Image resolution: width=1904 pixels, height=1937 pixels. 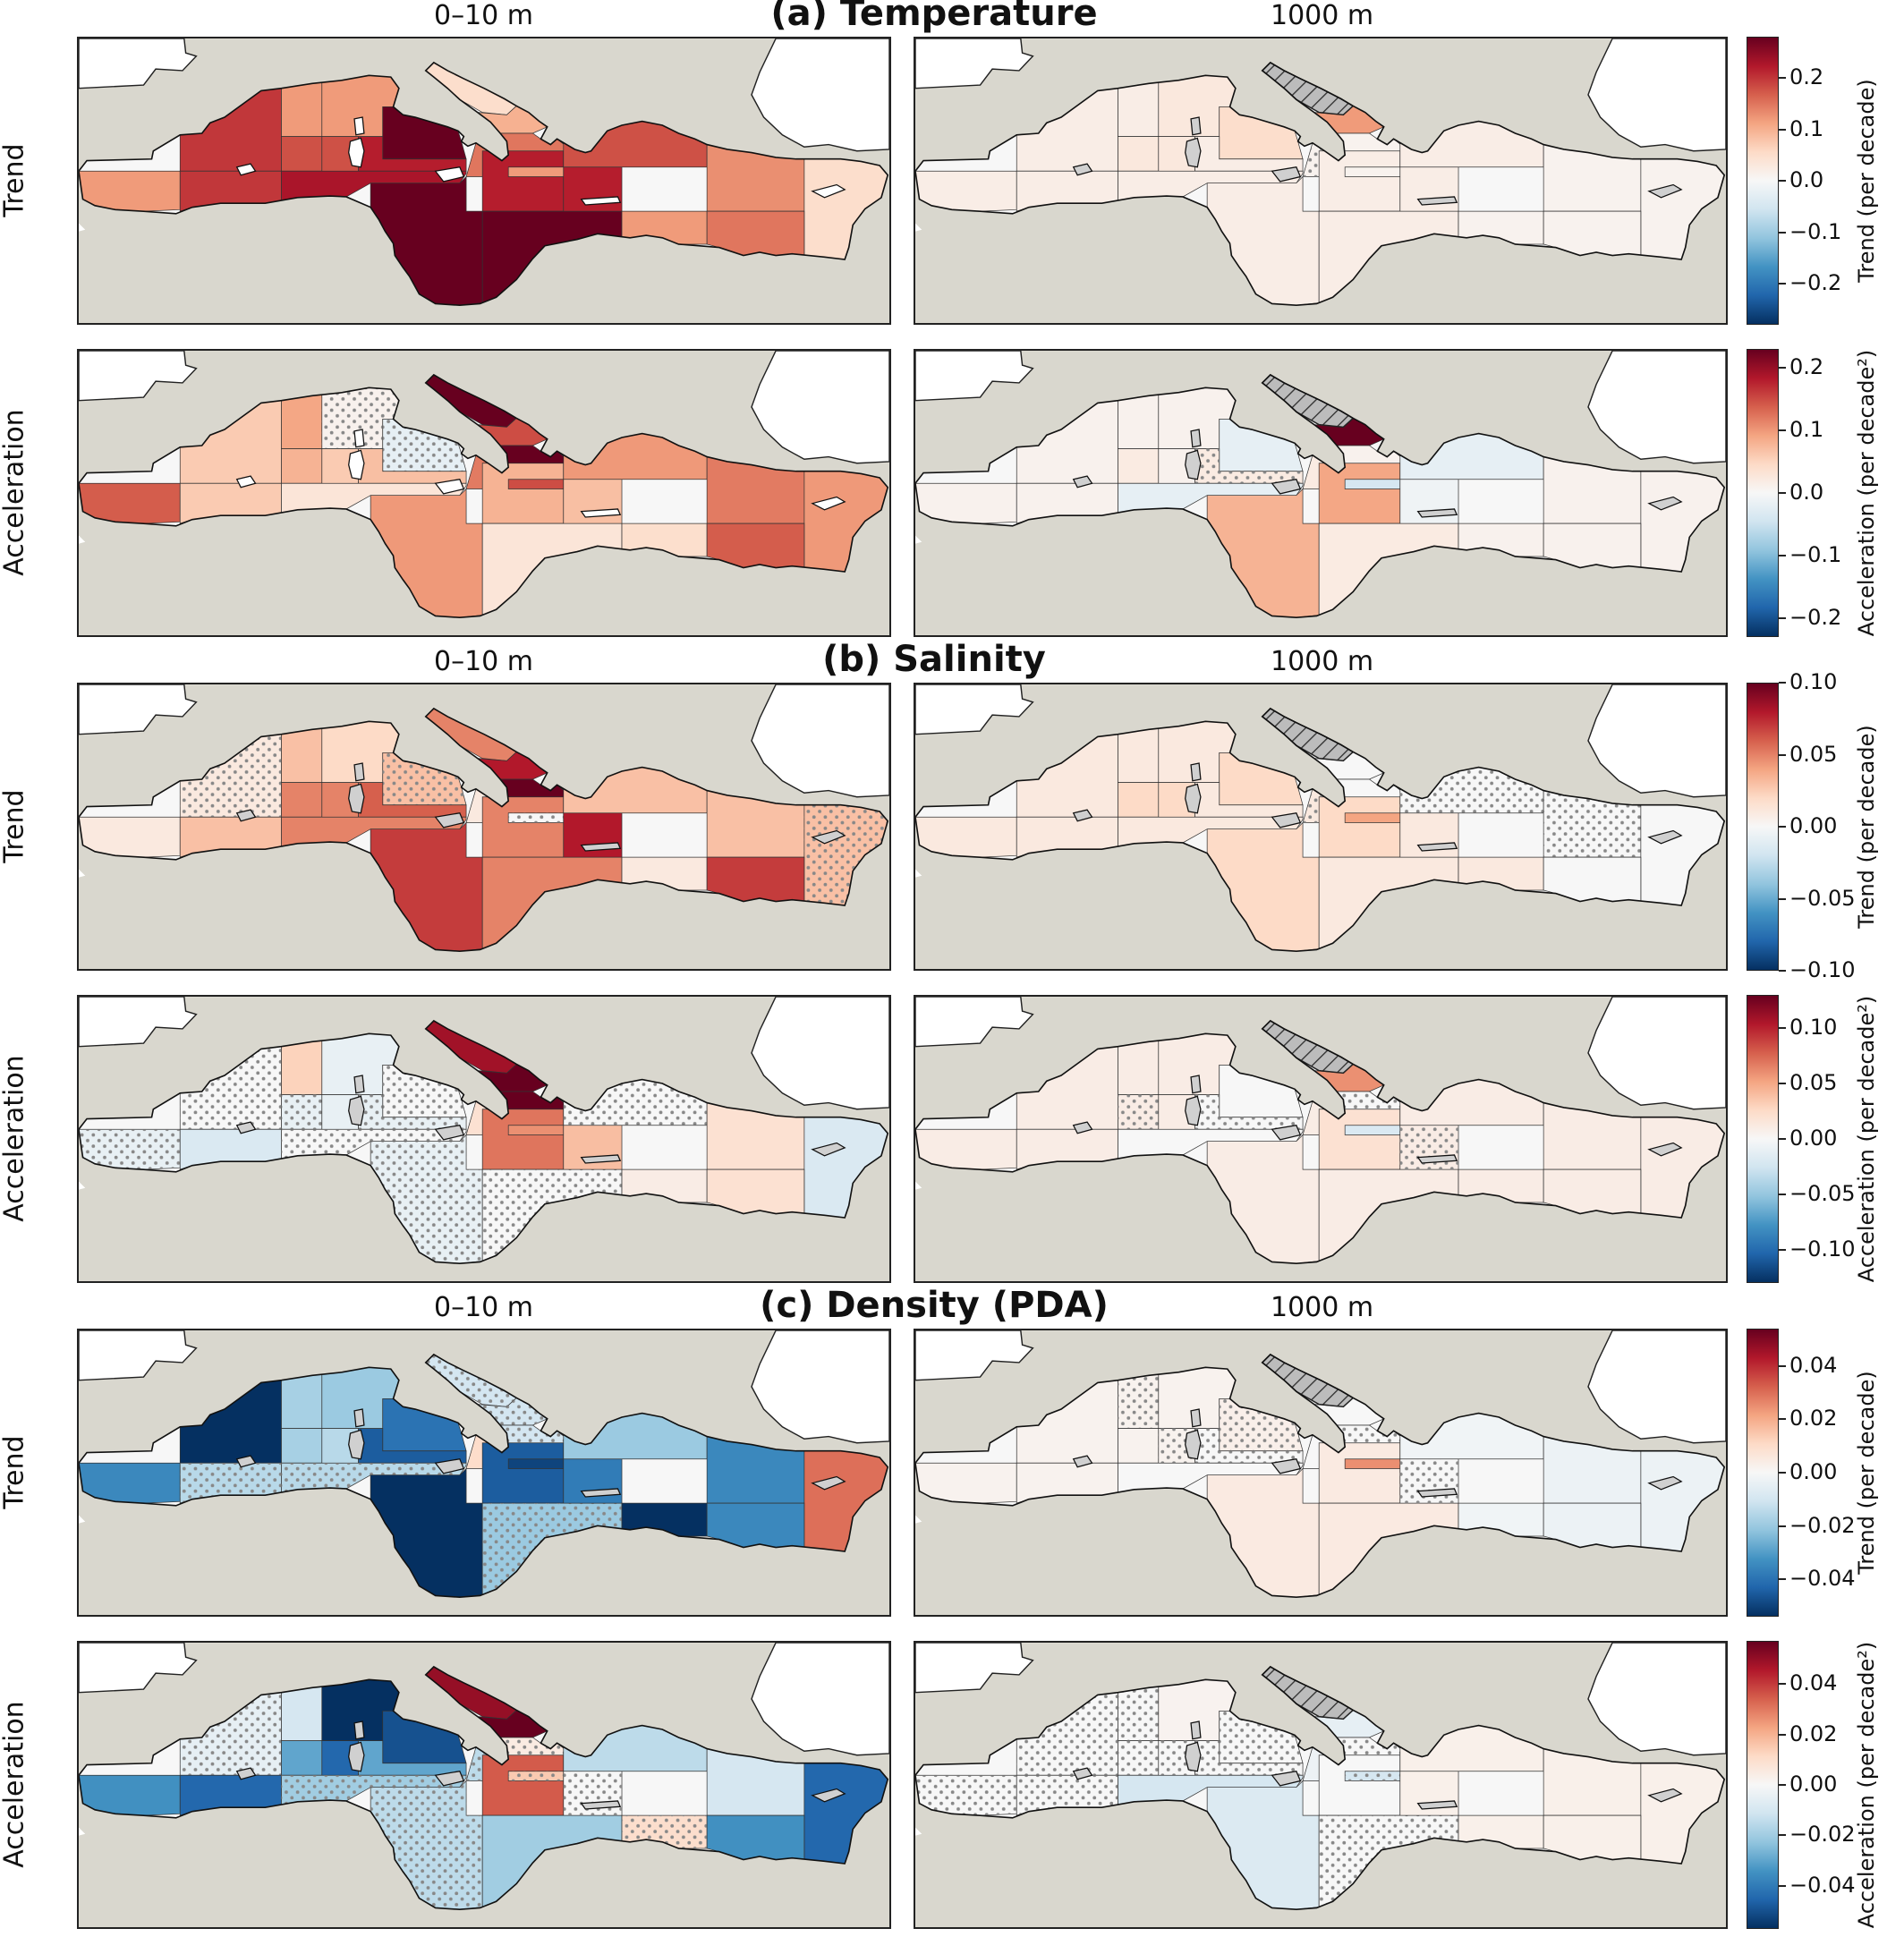 What do you see at coordinates (1806, 367) in the screenshot?
I see `colorbar-tick-label: 0.2` at bounding box center [1806, 367].